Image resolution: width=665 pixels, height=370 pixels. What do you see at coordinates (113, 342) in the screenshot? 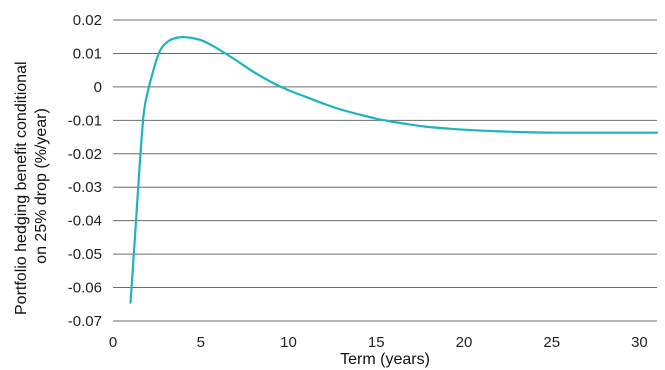
I see `x-tick-label: 0` at bounding box center [113, 342].